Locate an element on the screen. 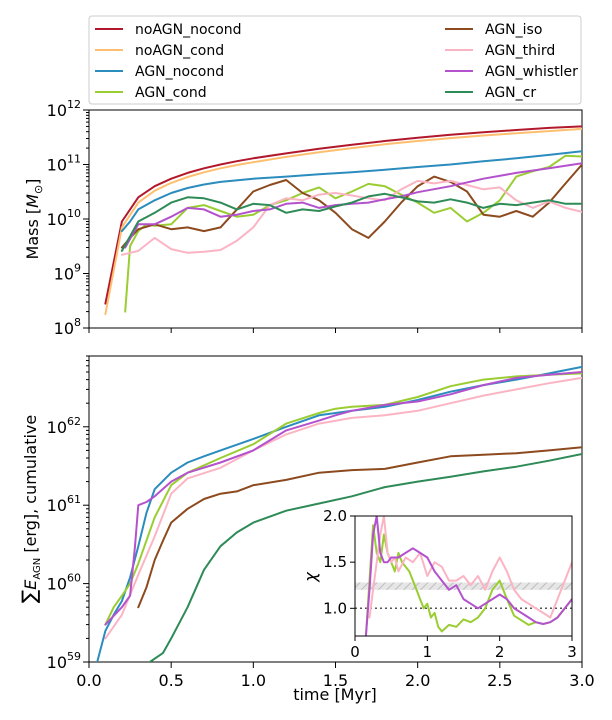  legend-item-agn-cr: AGN_cr is located at coordinates (490, 93).